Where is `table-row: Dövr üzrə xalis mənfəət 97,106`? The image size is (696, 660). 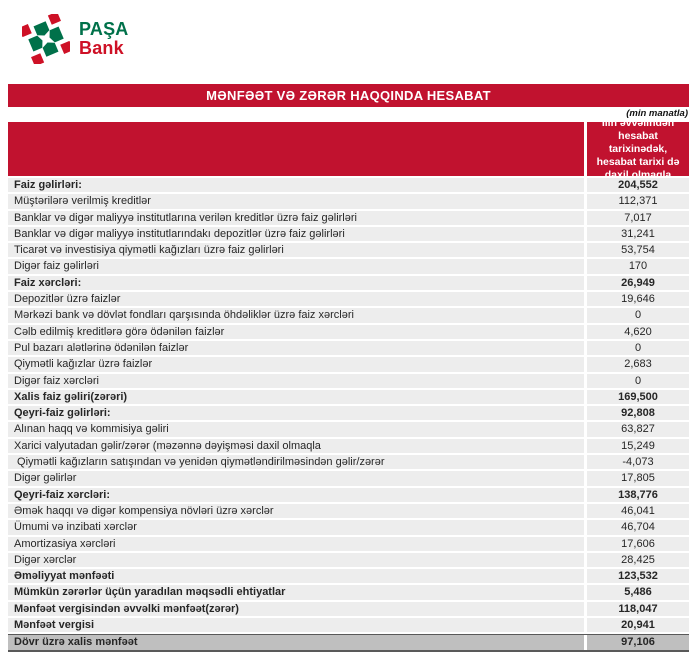 table-row: Dövr üzrə xalis mənfəət 97,106 is located at coordinates (348, 643).